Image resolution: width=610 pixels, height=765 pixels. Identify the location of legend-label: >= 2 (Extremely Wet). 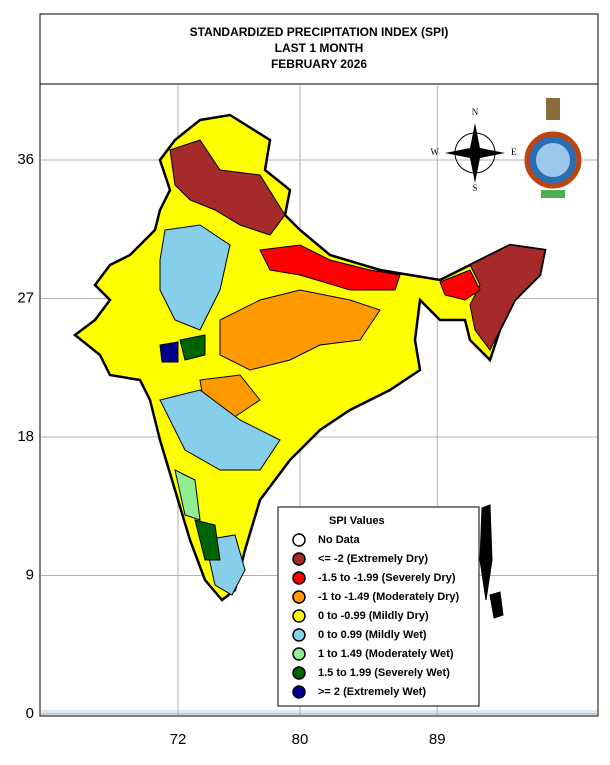
(372, 692).